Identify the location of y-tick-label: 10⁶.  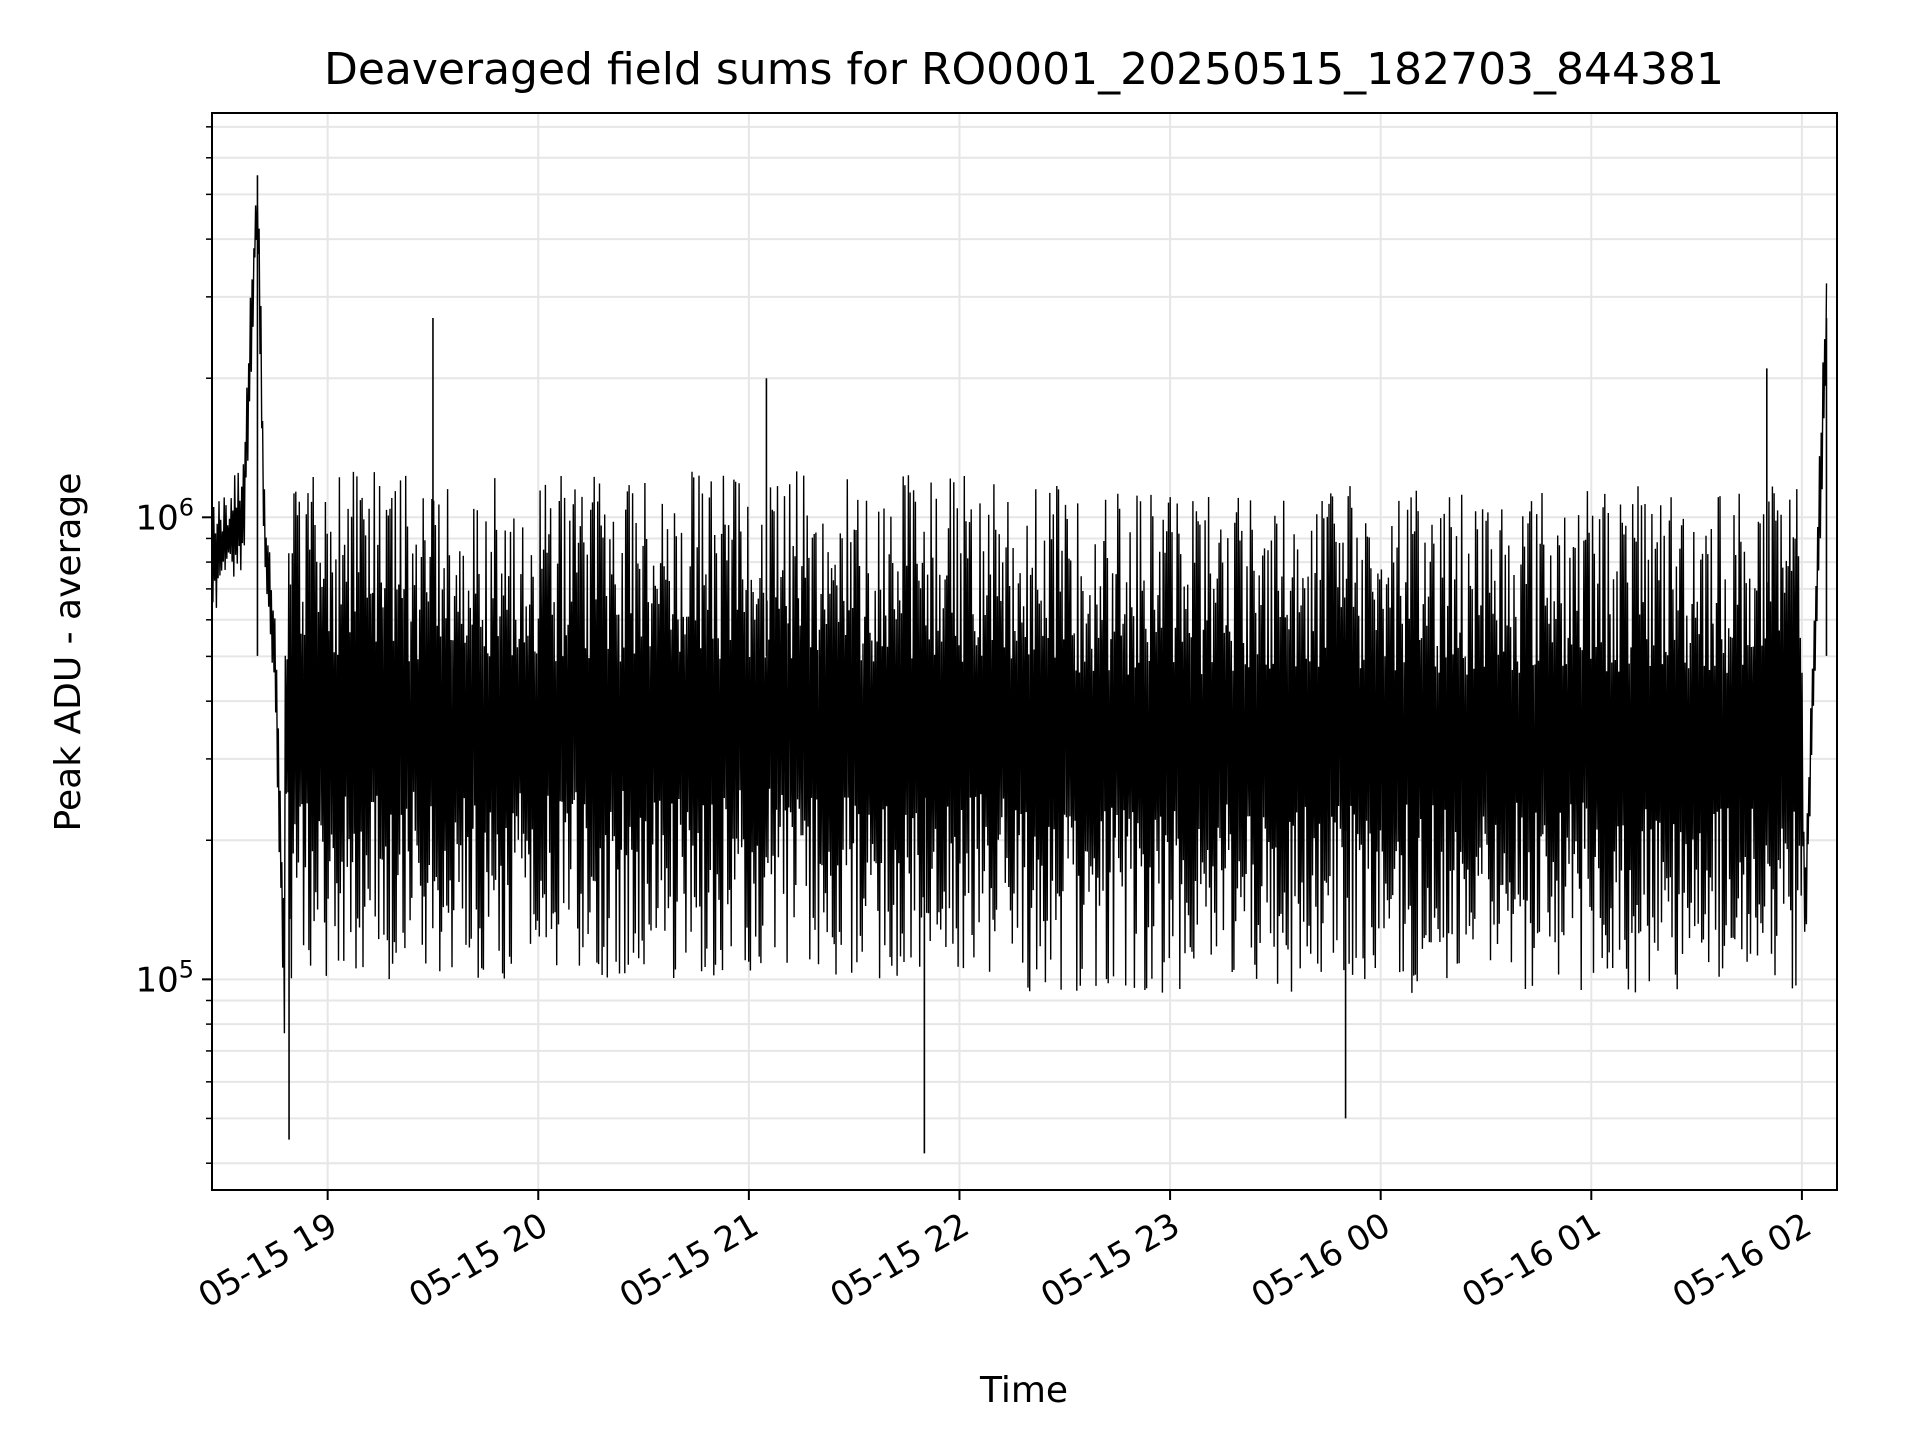
(164, 515).